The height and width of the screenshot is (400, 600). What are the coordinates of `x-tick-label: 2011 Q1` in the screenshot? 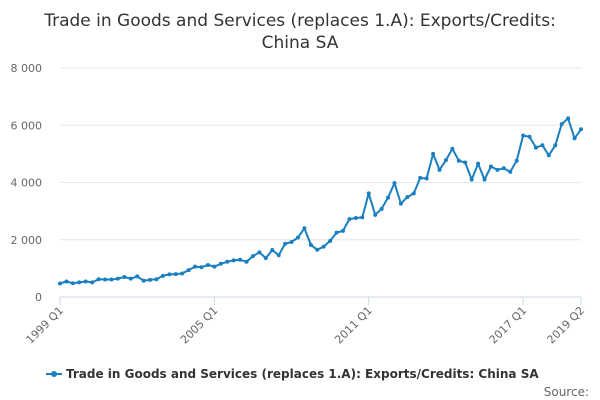 It's located at (353, 325).